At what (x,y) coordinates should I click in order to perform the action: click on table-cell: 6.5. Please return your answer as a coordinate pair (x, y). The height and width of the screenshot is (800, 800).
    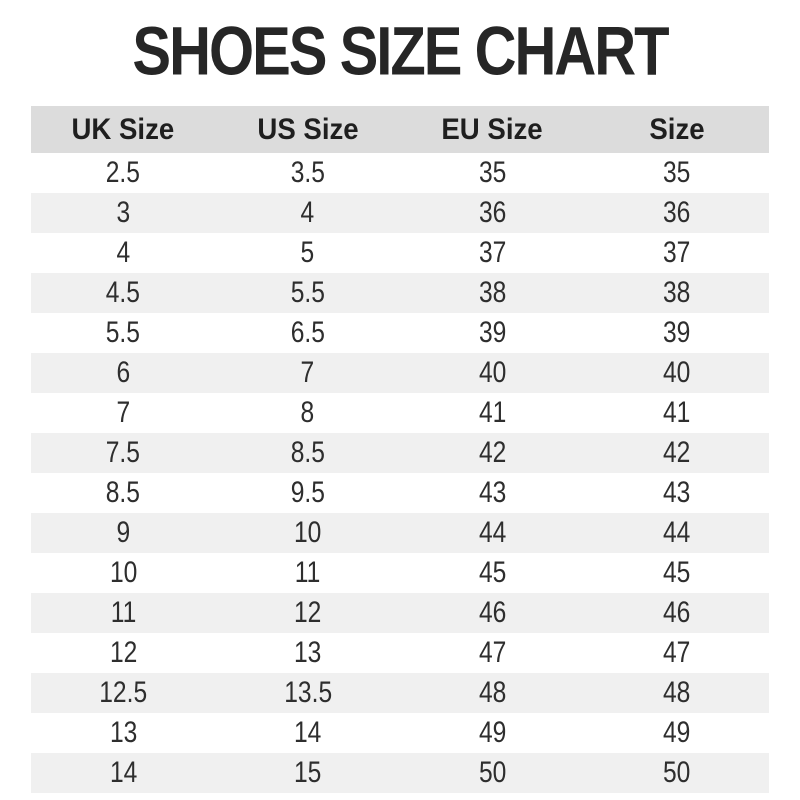
    Looking at the image, I should click on (308, 333).